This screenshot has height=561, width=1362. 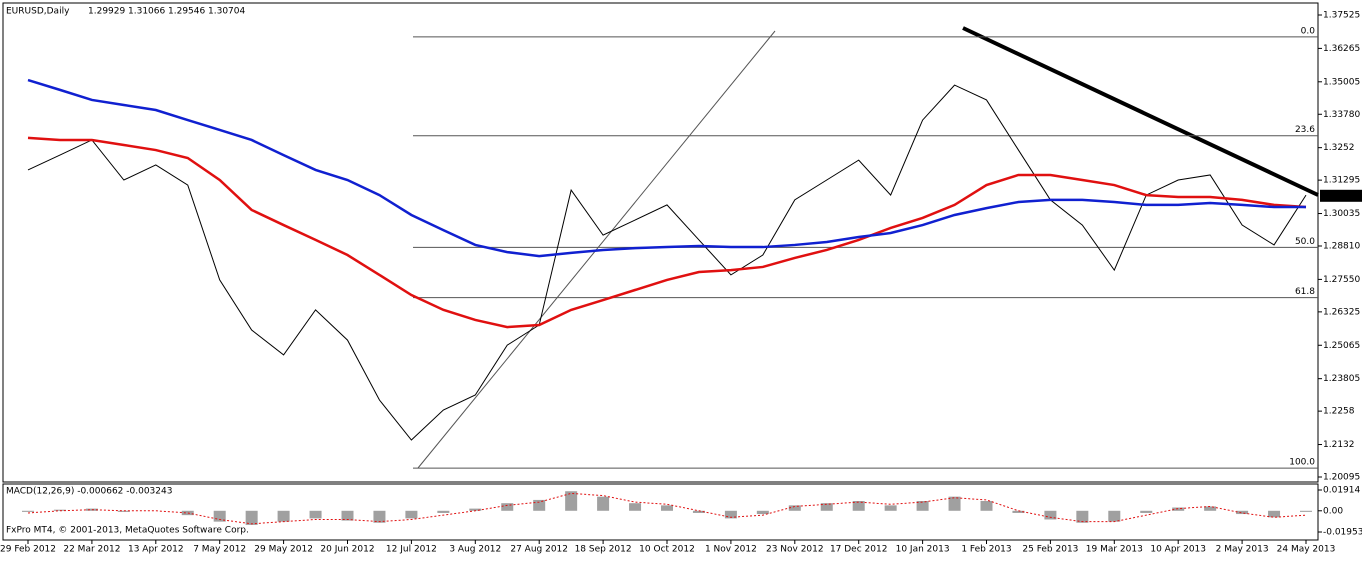 What do you see at coordinates (1178, 550) in the screenshot?
I see `x-tick-label: 10 Apr 2013` at bounding box center [1178, 550].